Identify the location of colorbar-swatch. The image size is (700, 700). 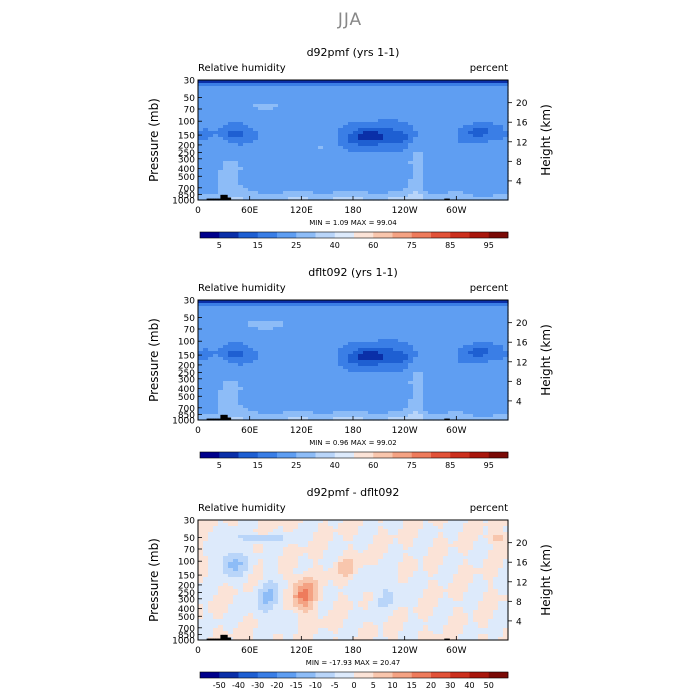
(287, 235).